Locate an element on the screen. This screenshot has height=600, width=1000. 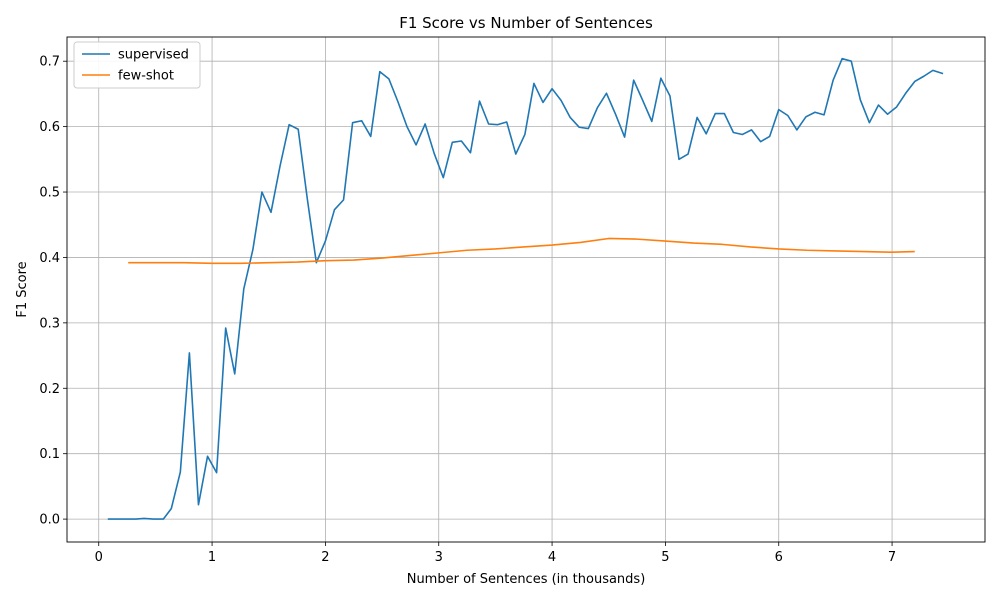
x-tick-label: 0 is located at coordinates (99, 557).